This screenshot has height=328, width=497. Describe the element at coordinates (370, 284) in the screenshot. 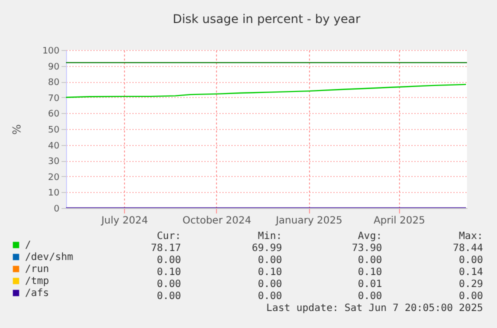

I see `text: 0.01` at that location.